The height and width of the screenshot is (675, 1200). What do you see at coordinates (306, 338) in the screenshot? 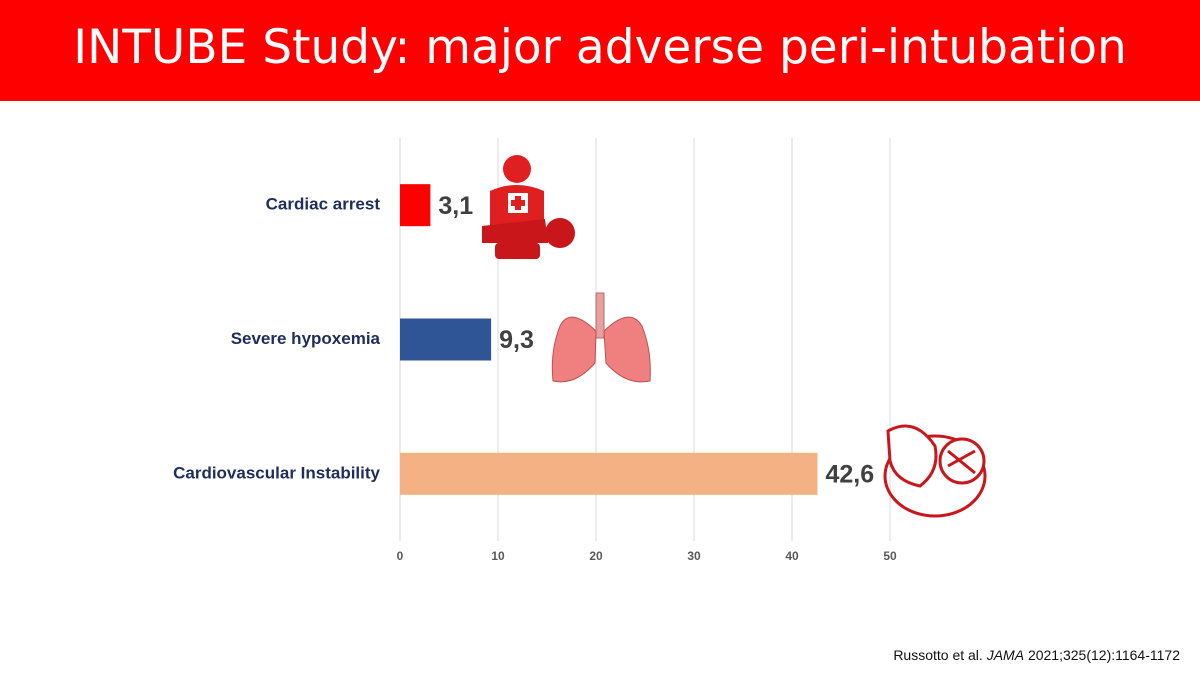
I see `category-label: Severe hypoxemia` at bounding box center [306, 338].